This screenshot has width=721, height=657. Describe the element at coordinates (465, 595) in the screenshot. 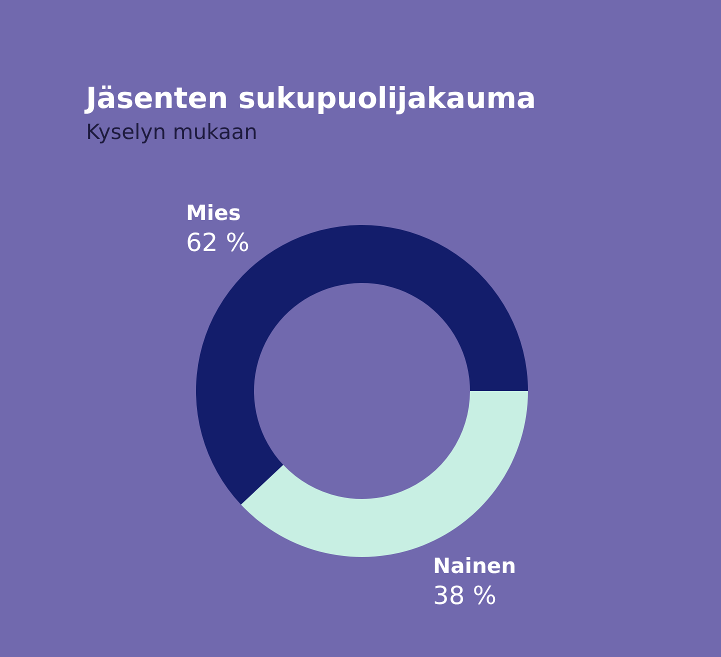

I see `data-label: 38 %` at that location.